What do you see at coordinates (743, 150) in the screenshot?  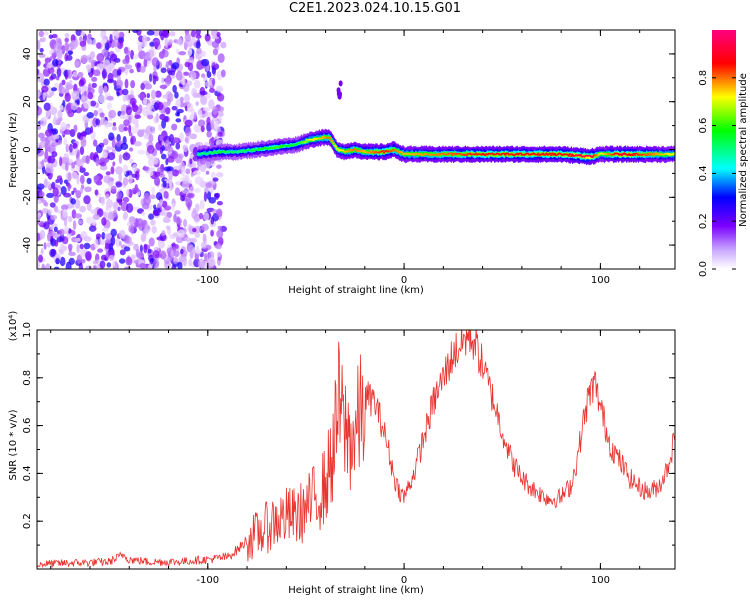 I see `colorbar-label: Normalized spectral amplitude` at bounding box center [743, 150].